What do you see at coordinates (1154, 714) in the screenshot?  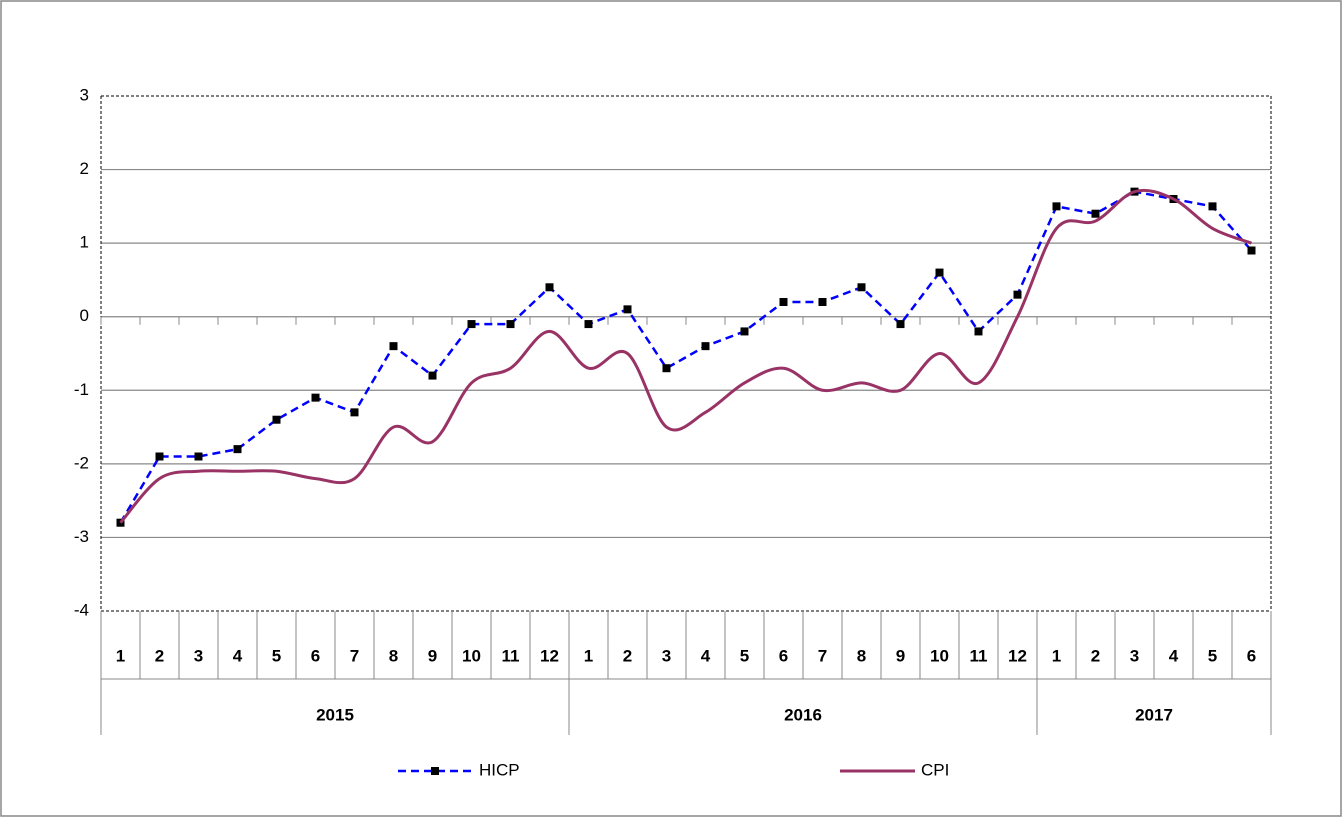 I see `group-label: 2017` at bounding box center [1154, 714].